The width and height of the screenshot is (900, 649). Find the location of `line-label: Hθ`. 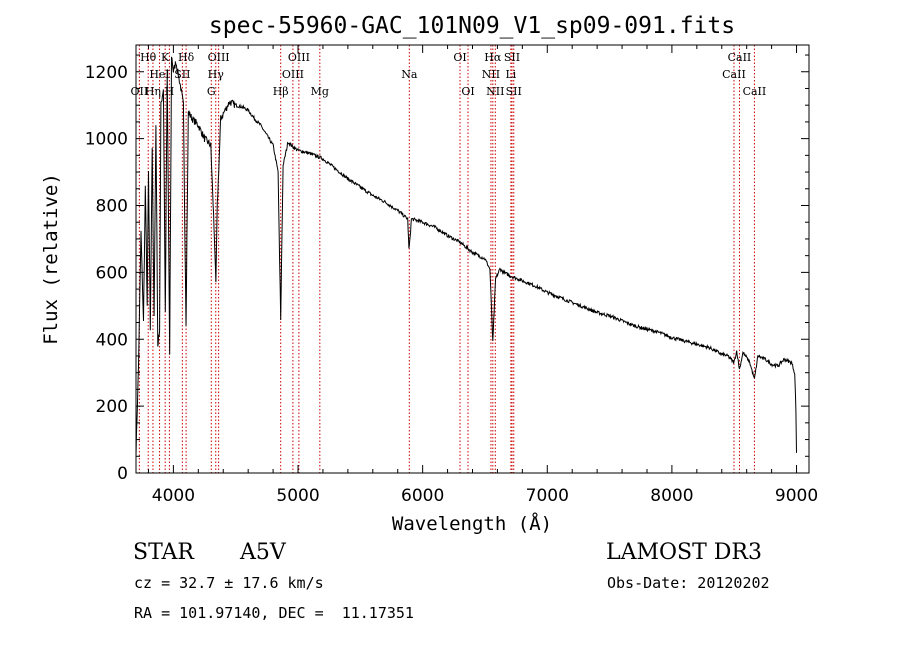

line-label: Hθ is located at coordinates (148, 57).